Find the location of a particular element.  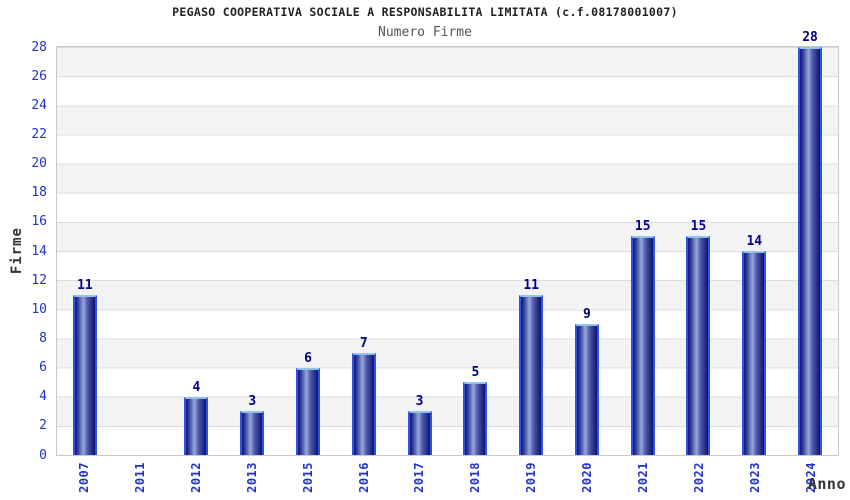

x-tick-label: 2013 is located at coordinates (251, 477).